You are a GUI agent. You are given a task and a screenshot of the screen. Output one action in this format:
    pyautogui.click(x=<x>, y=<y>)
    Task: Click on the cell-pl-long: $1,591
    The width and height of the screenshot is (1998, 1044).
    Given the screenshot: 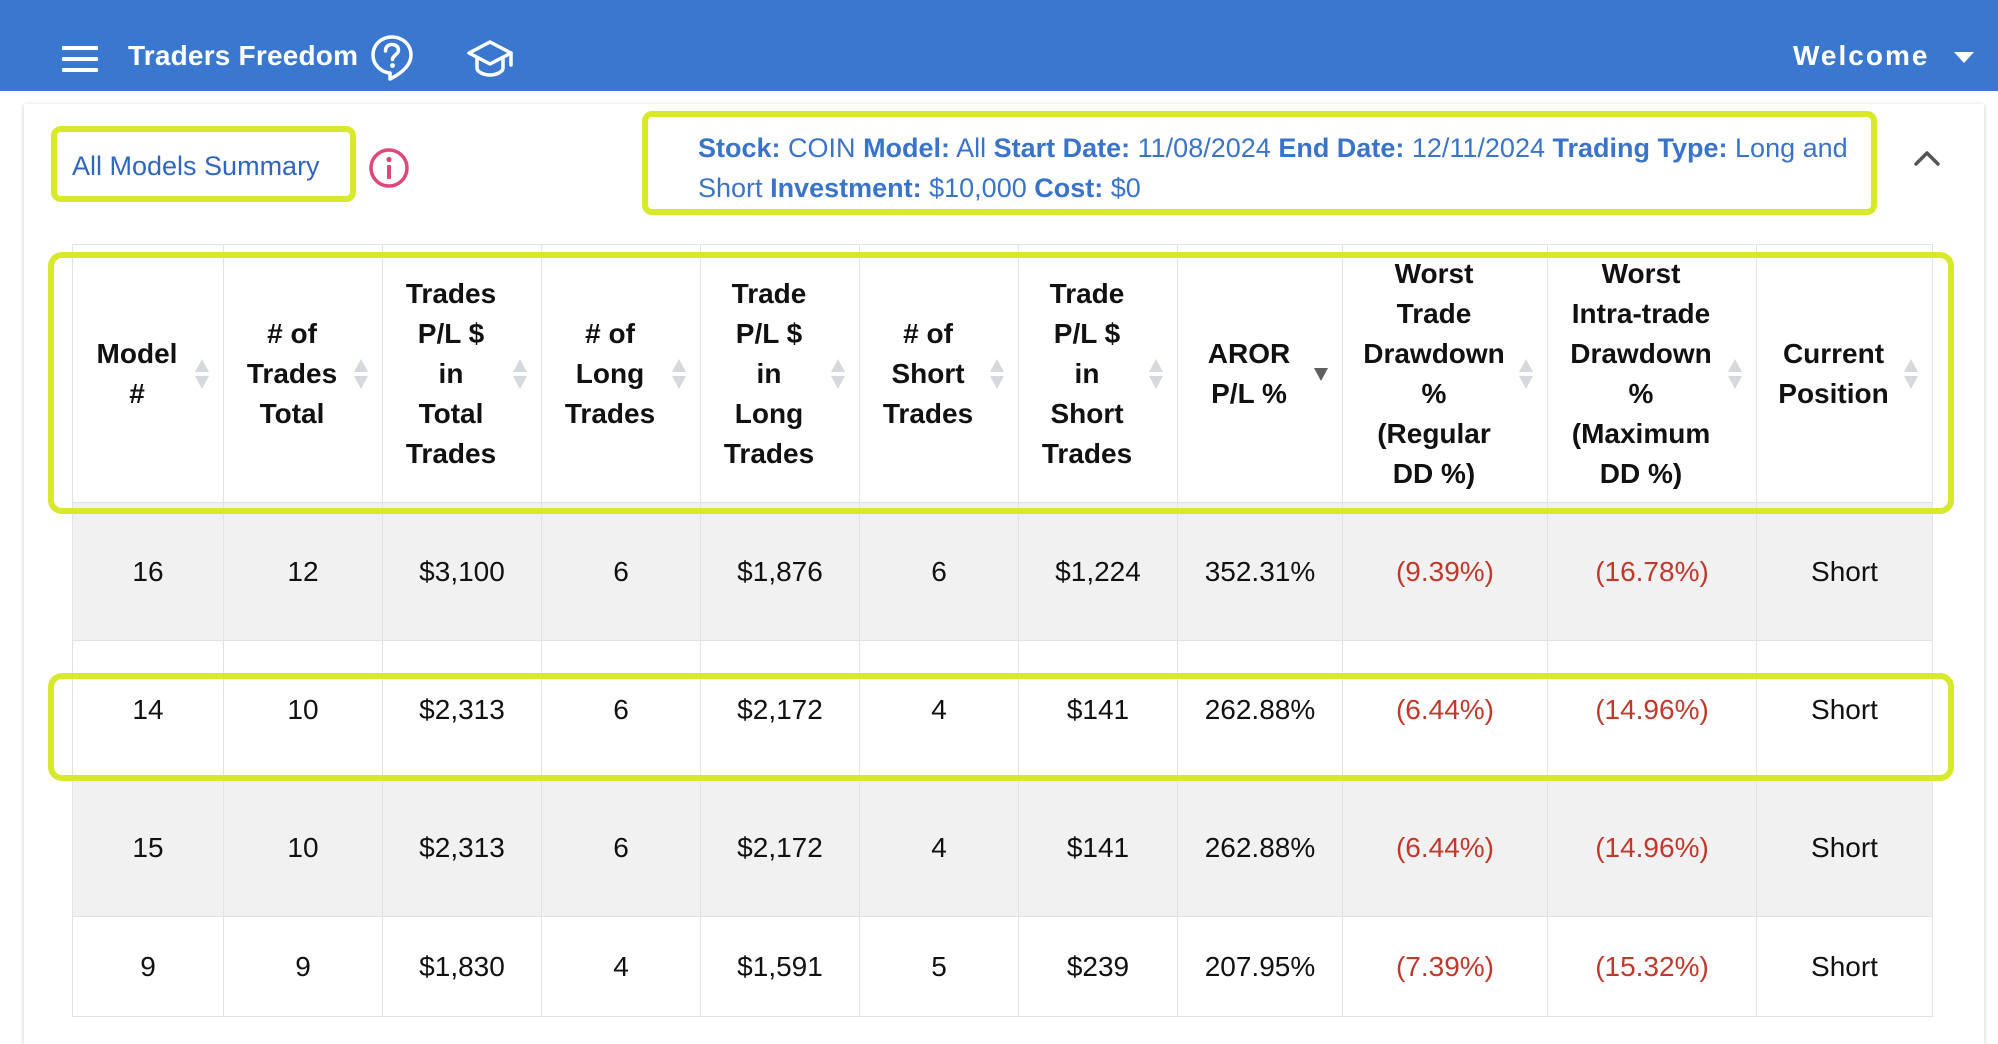 What is the action you would take?
    pyautogui.click(x=780, y=966)
    